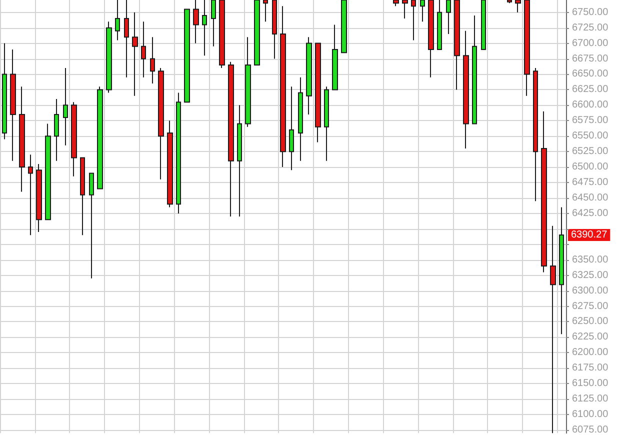 The height and width of the screenshot is (435, 629). Describe the element at coordinates (590, 167) in the screenshot. I see `y-tick-label: 6500.00` at that location.